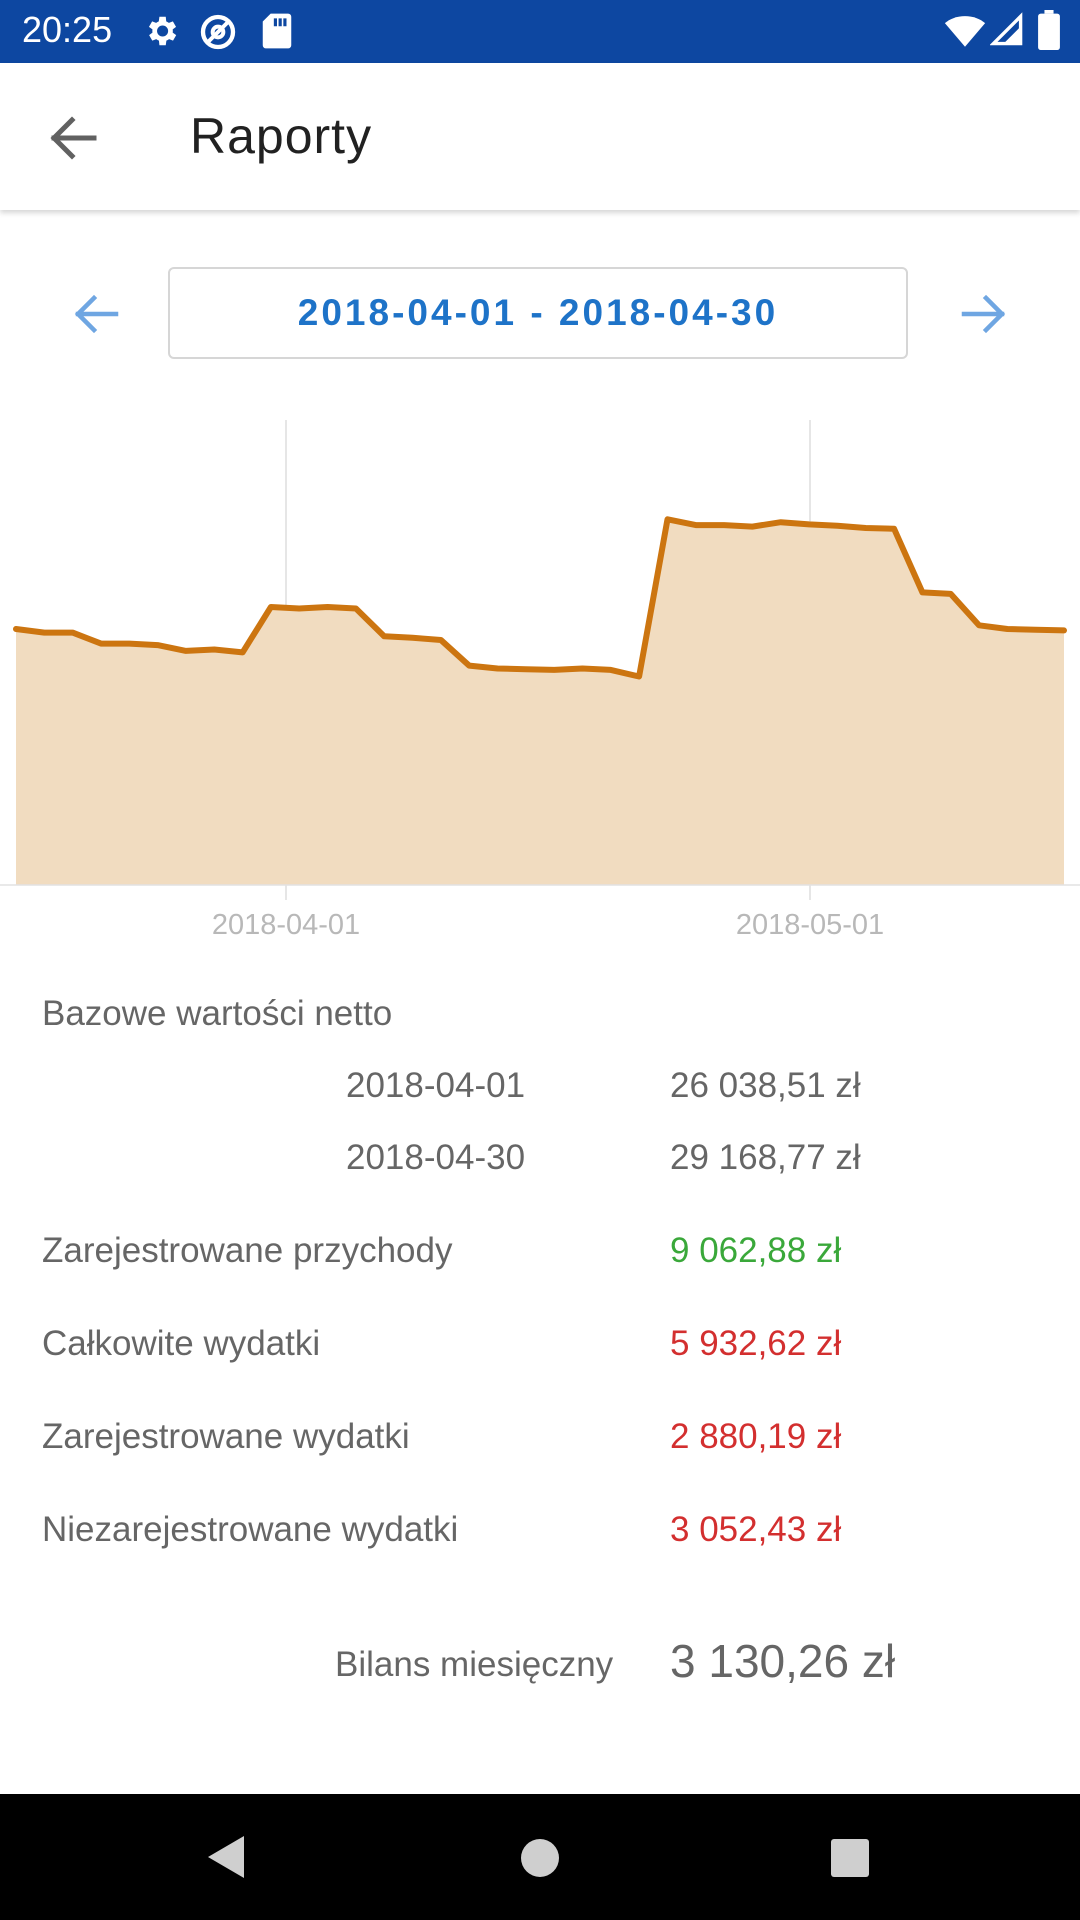  Describe the element at coordinates (286, 925) in the screenshot. I see `x-tick-label: 2018-04-01` at that location.